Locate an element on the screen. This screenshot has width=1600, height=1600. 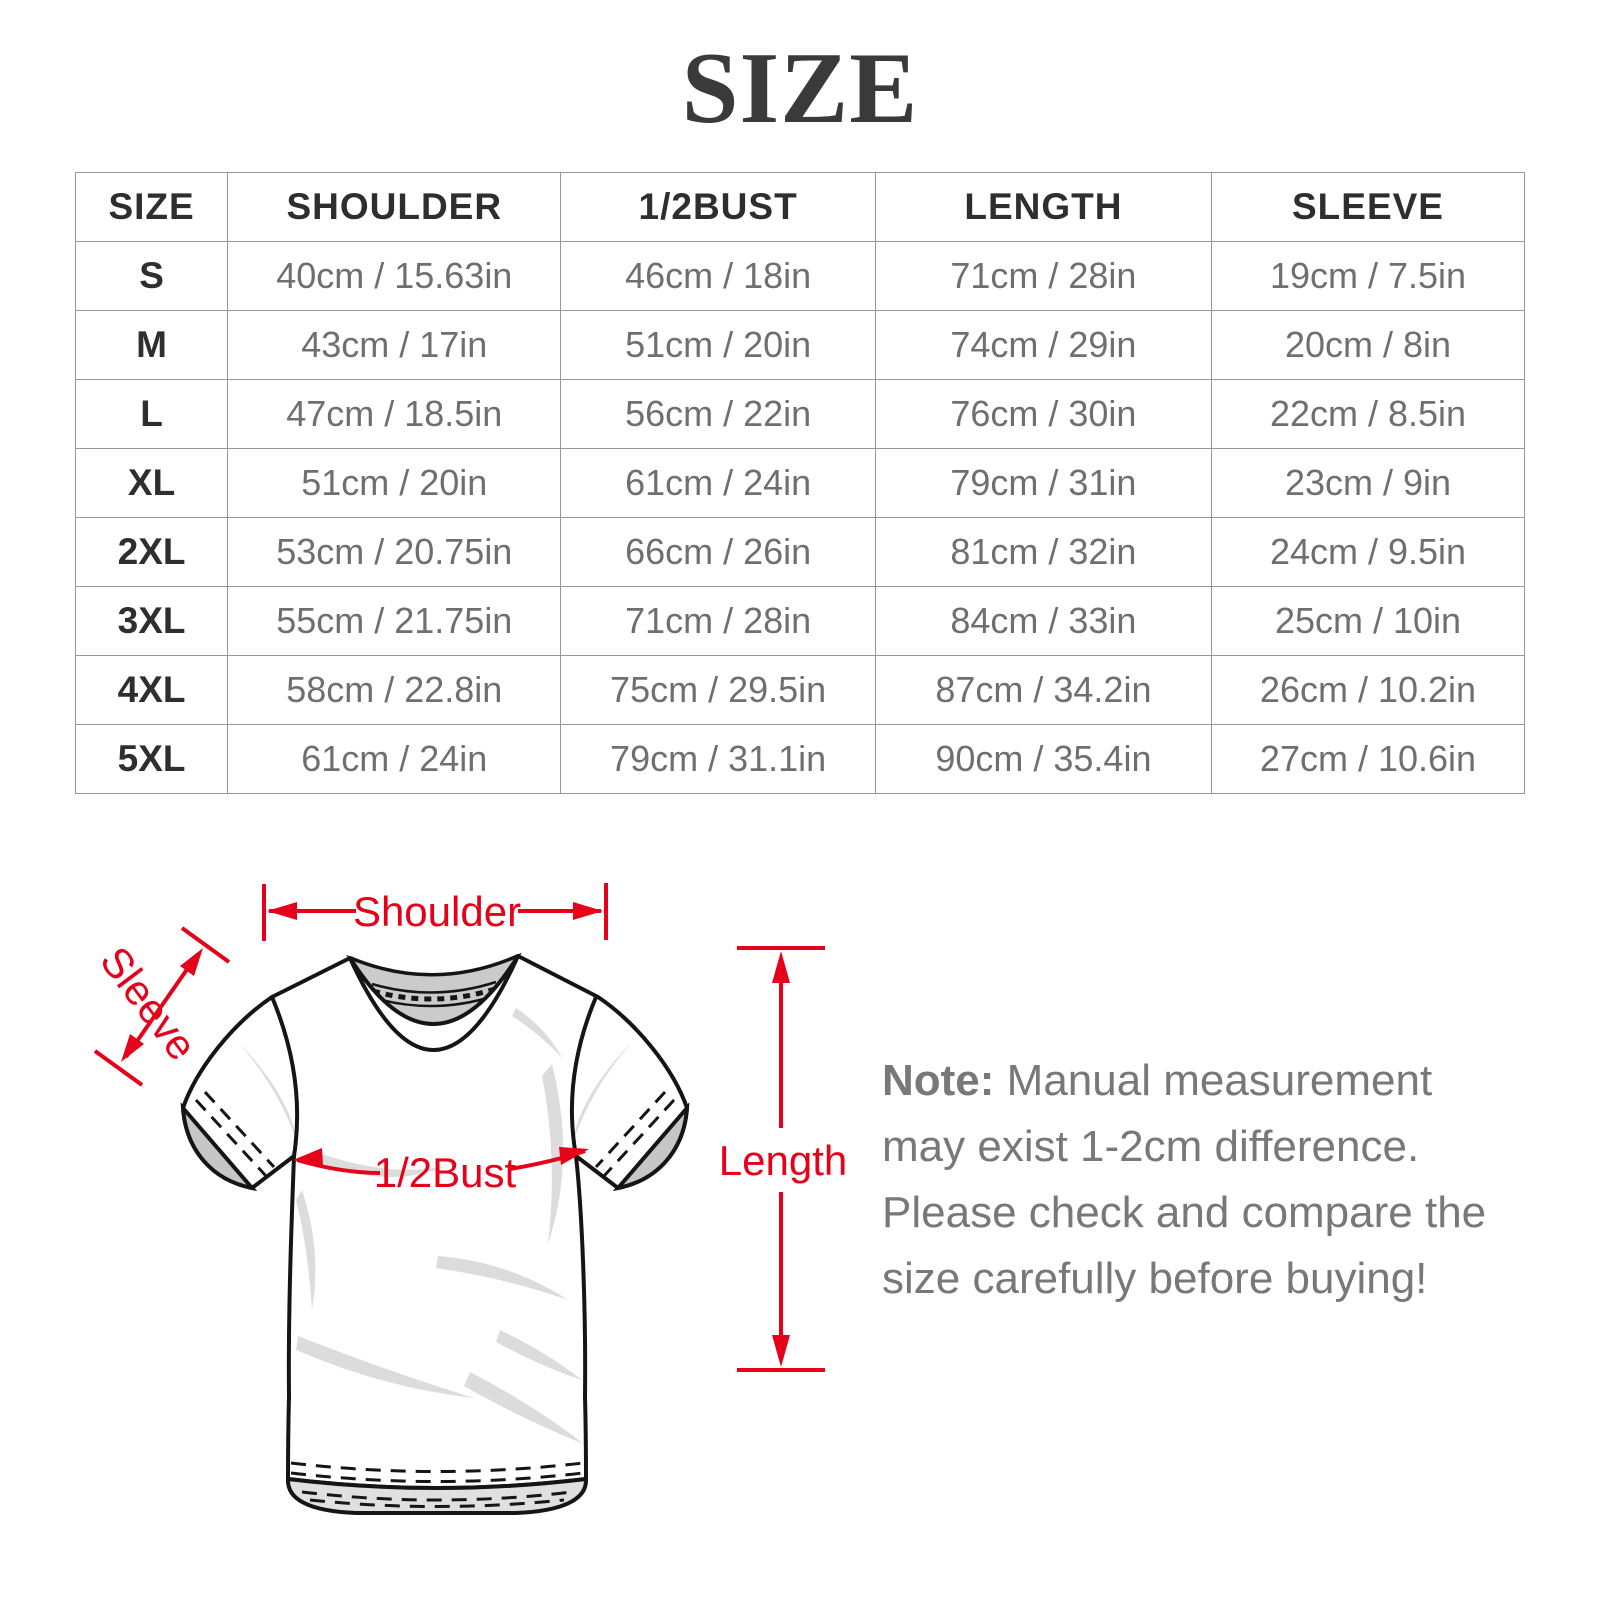
tshirt-icon is located at coordinates (435, 1233).